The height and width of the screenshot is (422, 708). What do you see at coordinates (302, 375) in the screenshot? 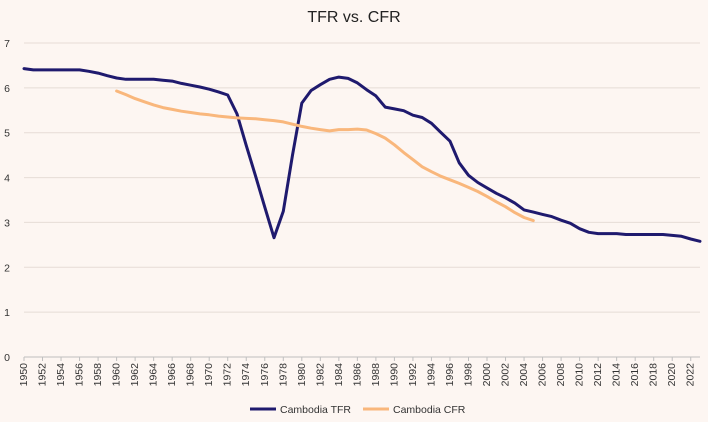
I see `x-tick-label: 1980` at bounding box center [302, 375].